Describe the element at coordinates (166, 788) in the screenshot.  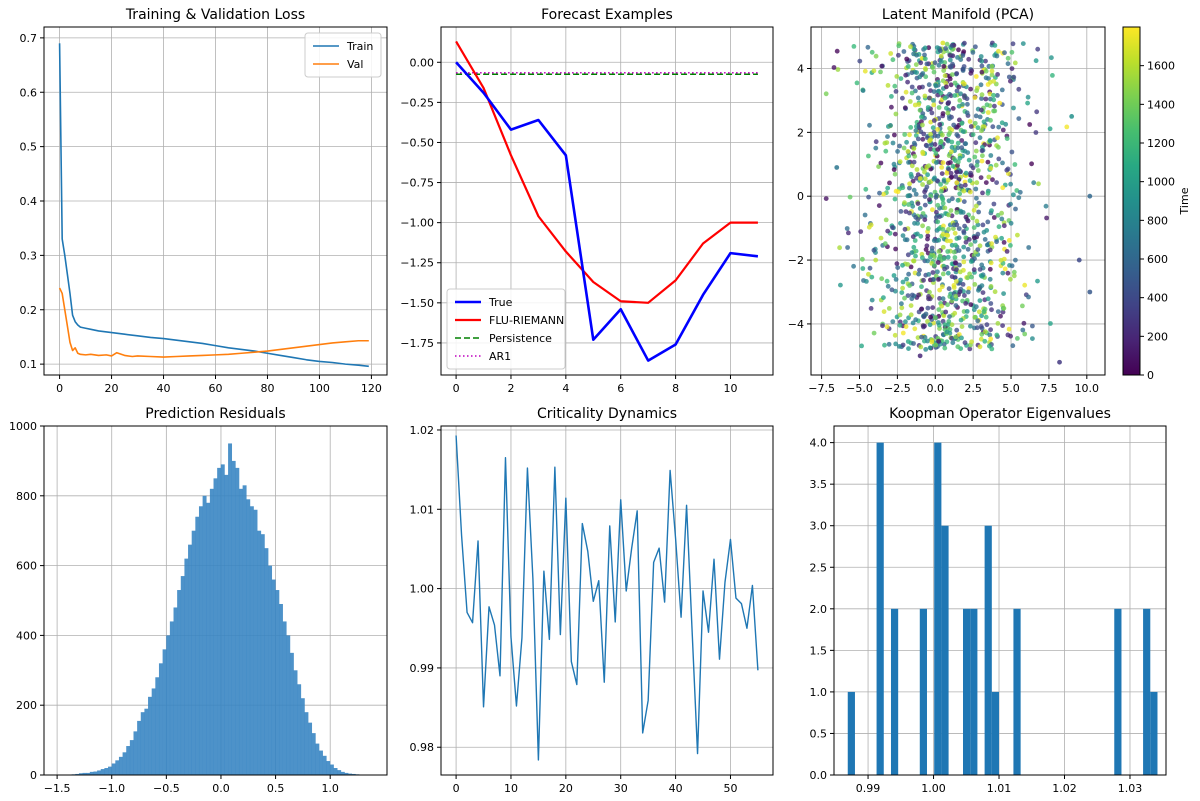
I see `x-tick-label: −0.5` at that location.